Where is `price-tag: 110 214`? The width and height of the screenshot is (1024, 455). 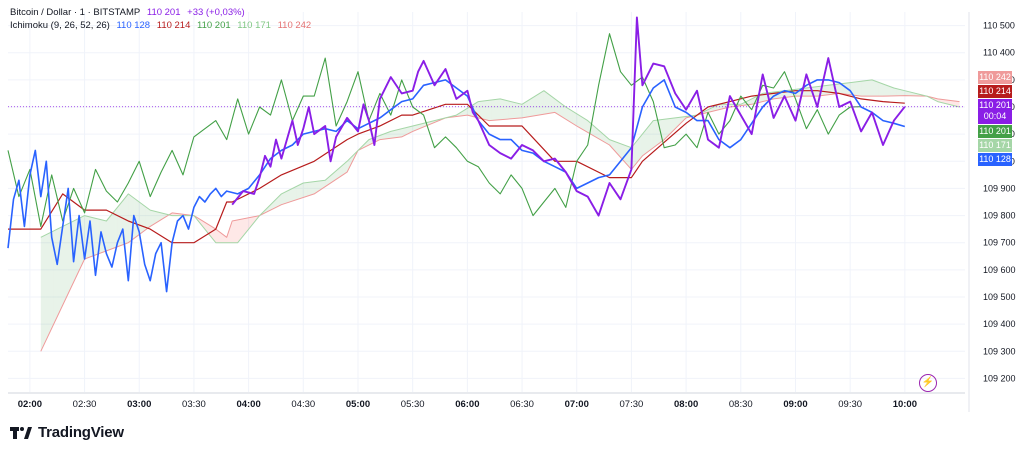
price-tag: 110 214 is located at coordinates (995, 91).